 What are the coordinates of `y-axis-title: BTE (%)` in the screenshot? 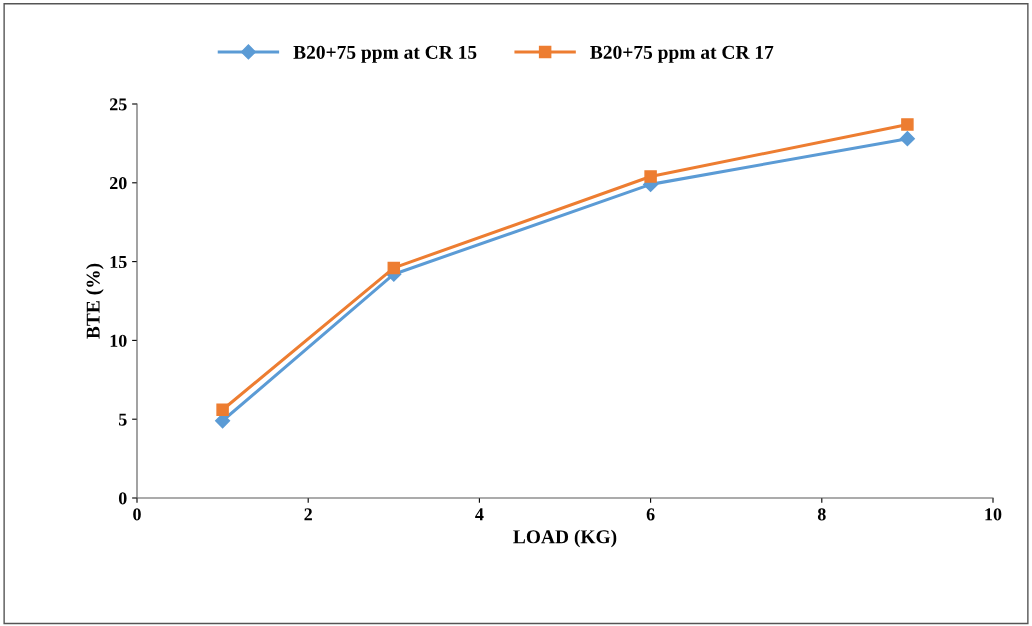 It's located at (95, 301).